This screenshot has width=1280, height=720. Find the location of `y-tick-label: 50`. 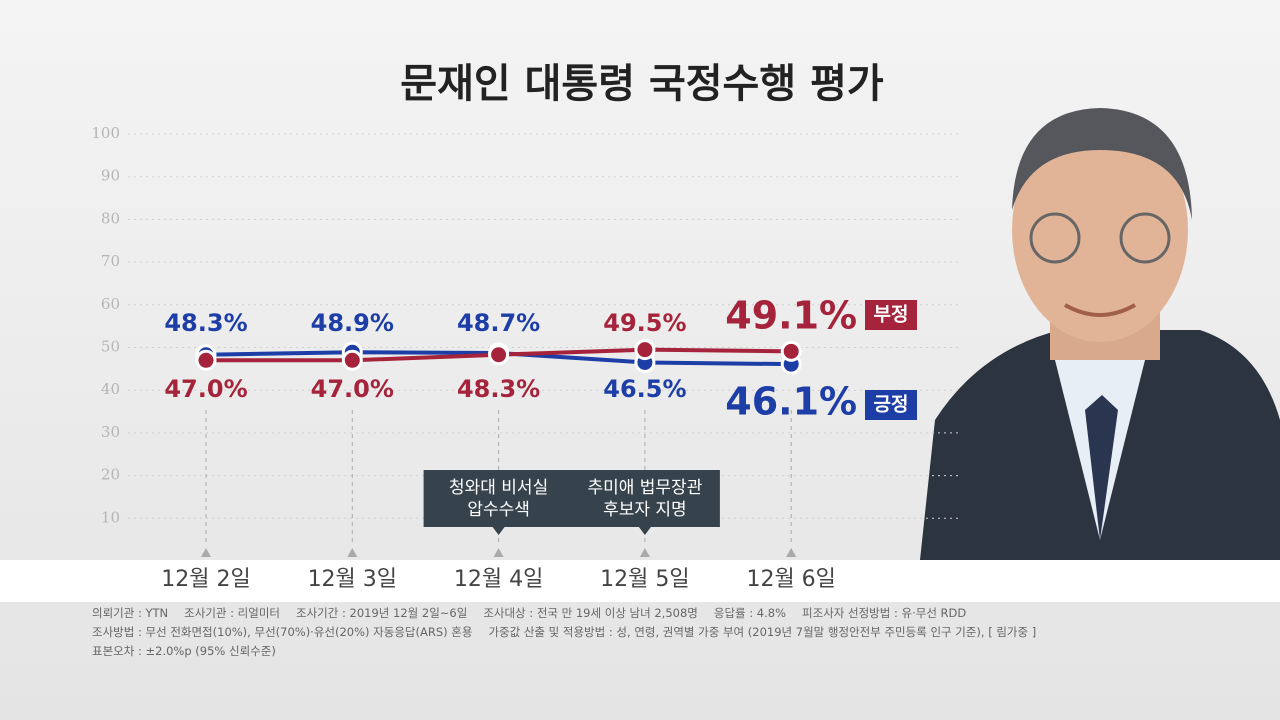

y-tick-label: 50 is located at coordinates (110, 347).